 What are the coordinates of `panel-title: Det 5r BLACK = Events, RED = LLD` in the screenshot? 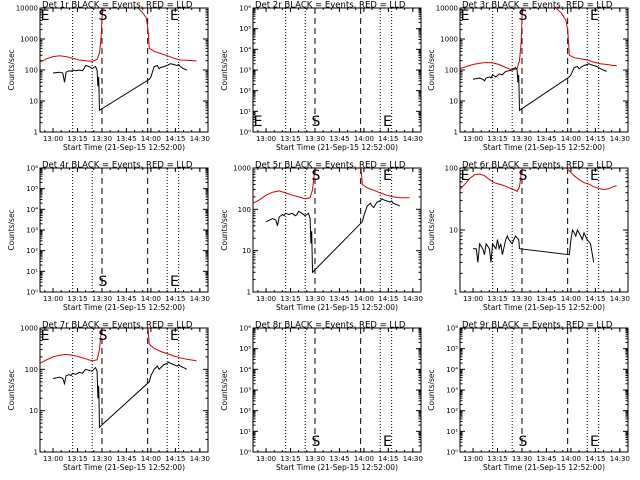 It's located at (330, 166).